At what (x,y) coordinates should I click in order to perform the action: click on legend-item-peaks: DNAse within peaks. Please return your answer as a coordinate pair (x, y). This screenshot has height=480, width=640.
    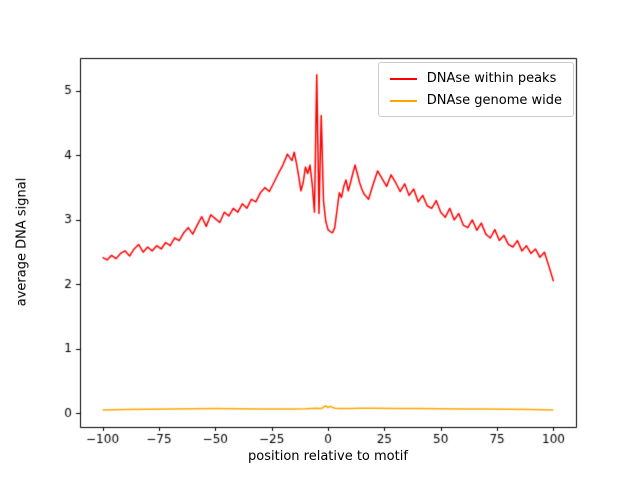
    Looking at the image, I should click on (475, 78).